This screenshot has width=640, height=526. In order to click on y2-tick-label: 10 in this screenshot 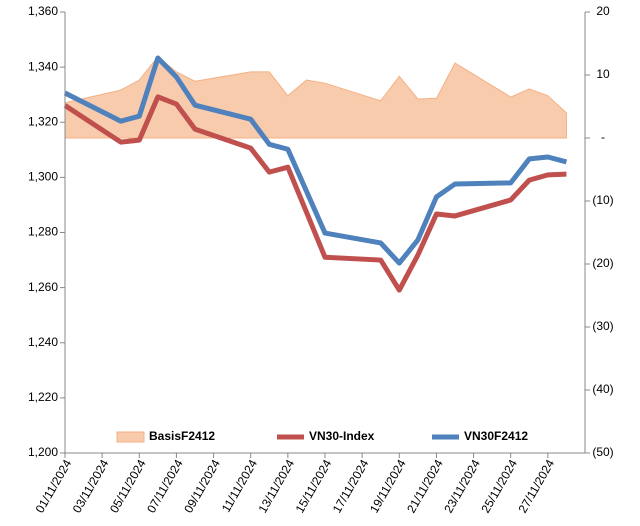, I will do `click(603, 74)`.